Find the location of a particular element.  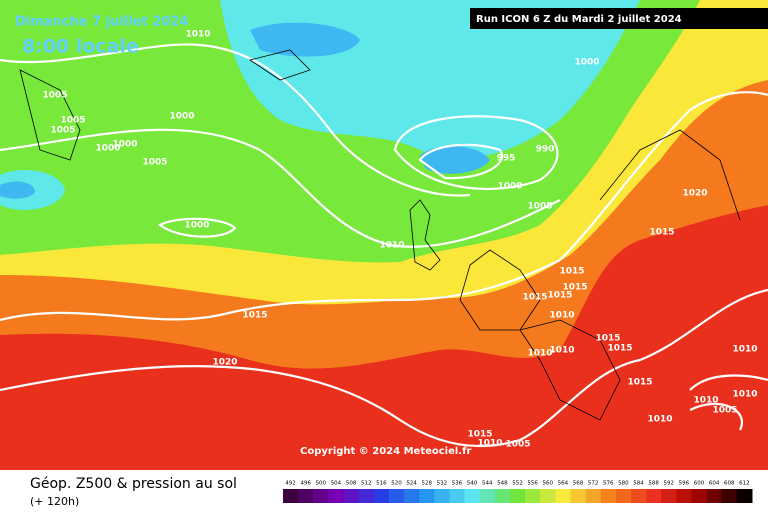

footer-subtitle: (+ 120h) is located at coordinates (54, 501).